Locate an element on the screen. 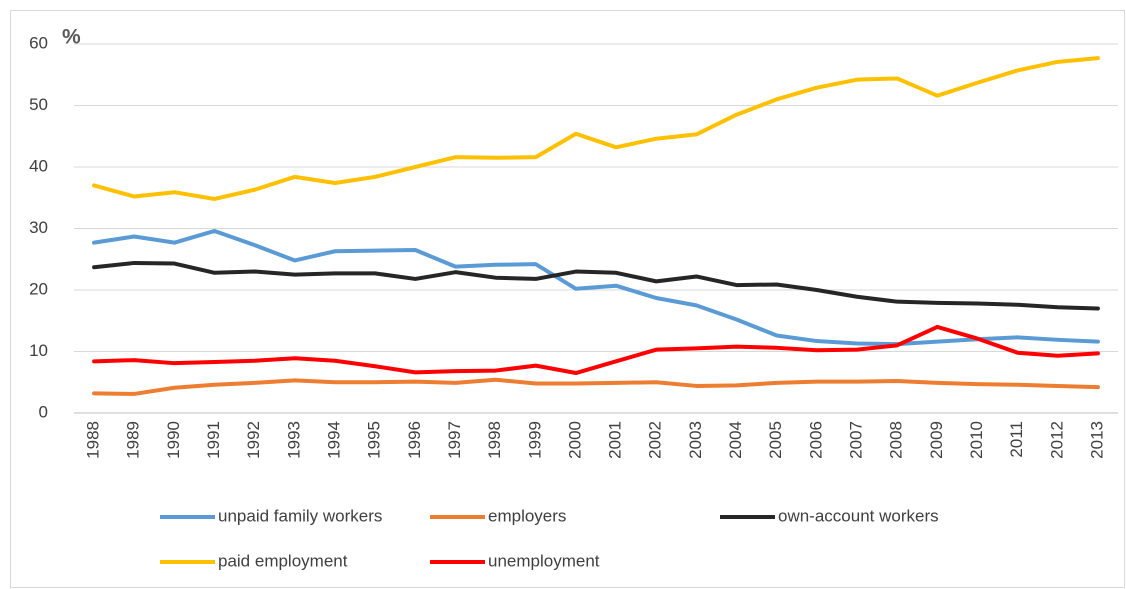  x-tick-label: 1995 is located at coordinates (374, 440).